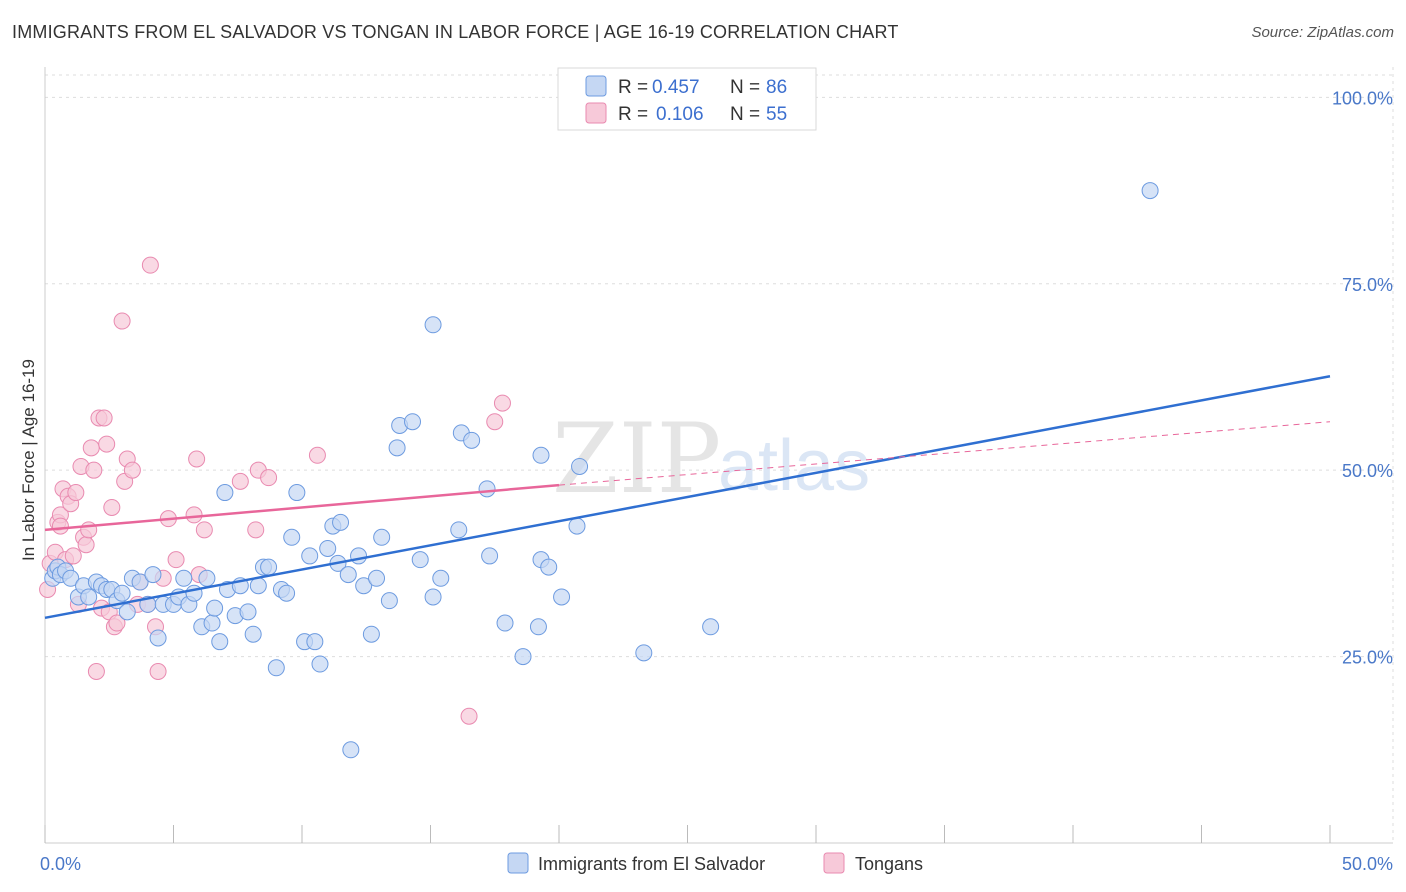 The width and height of the screenshot is (1406, 892). What do you see at coordinates (1367, 864) in the screenshot?
I see `x-tick-label: 50.0%` at bounding box center [1367, 864].